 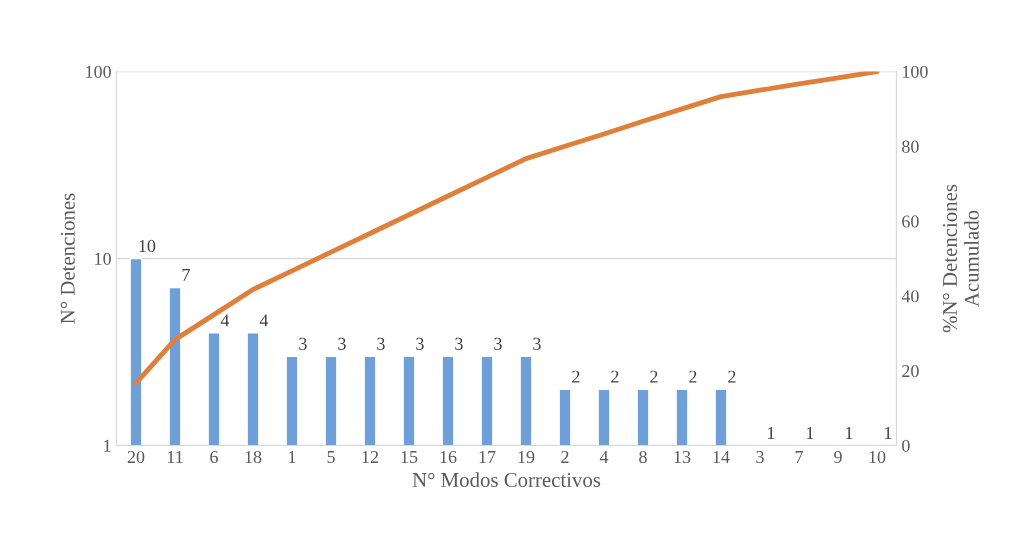 I want to click on x-tick-label: 12, so click(x=370, y=456).